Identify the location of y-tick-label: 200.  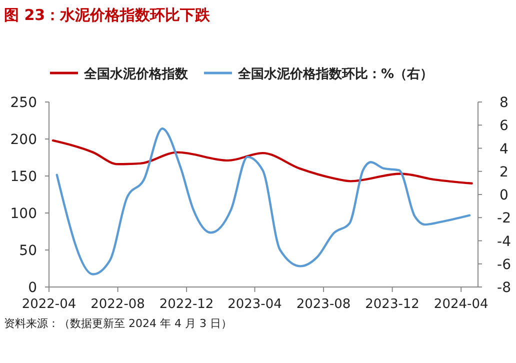
(23, 140).